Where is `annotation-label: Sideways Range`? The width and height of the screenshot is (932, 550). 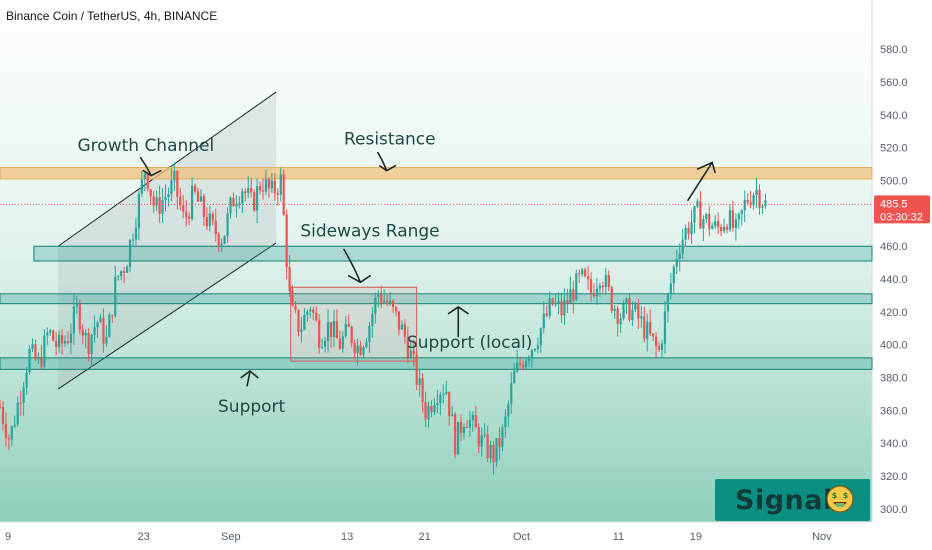
annotation-label: Sideways Range is located at coordinates (369, 231).